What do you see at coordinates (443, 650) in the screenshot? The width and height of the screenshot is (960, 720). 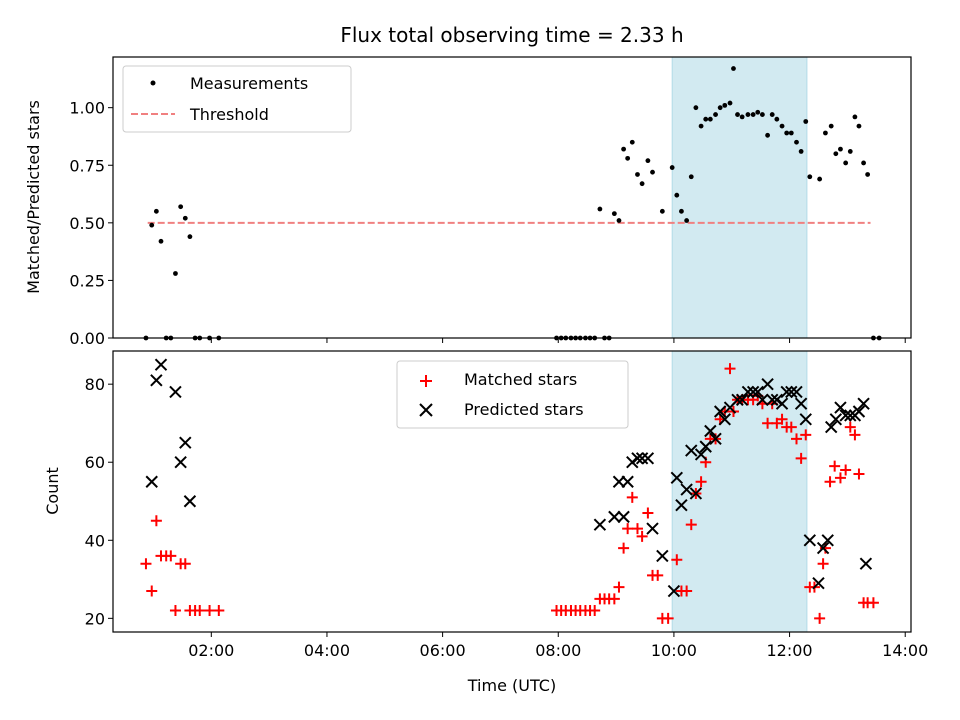 I see `x-tick-label: 06:00` at bounding box center [443, 650].